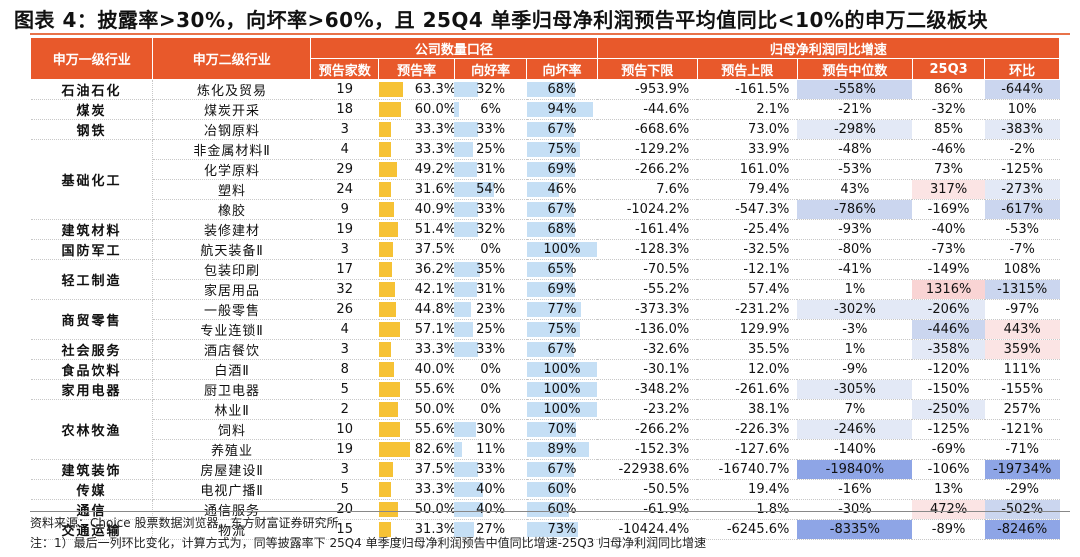  I want to click on level1-industry: 基础化工, so click(92, 179).